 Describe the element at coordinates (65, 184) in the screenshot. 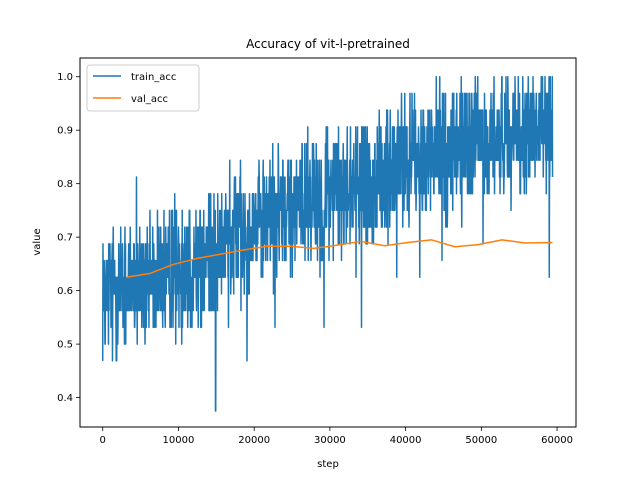

I see `y-tick-label: 0.8` at that location.